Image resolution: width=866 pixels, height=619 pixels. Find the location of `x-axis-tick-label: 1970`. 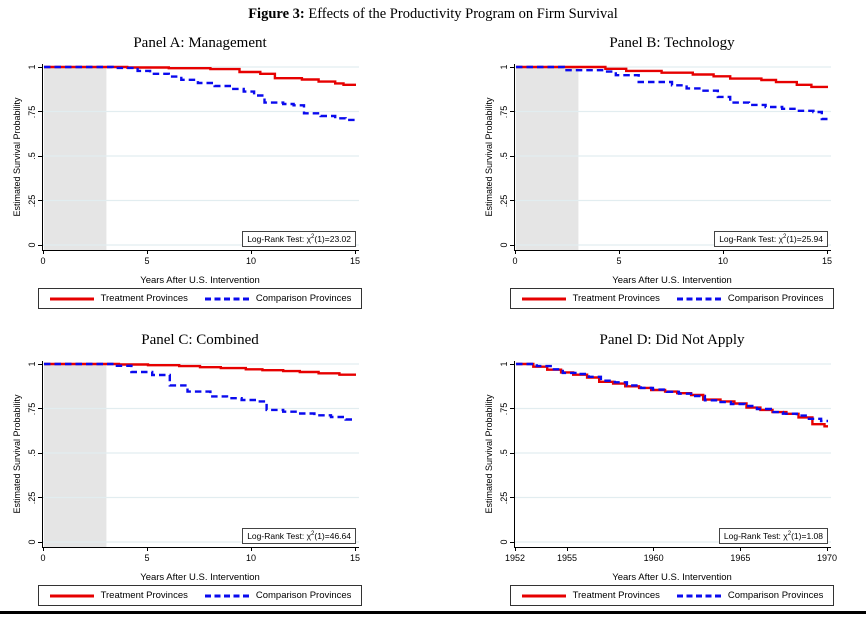

x-axis-tick-label: 1970 is located at coordinates (827, 558).